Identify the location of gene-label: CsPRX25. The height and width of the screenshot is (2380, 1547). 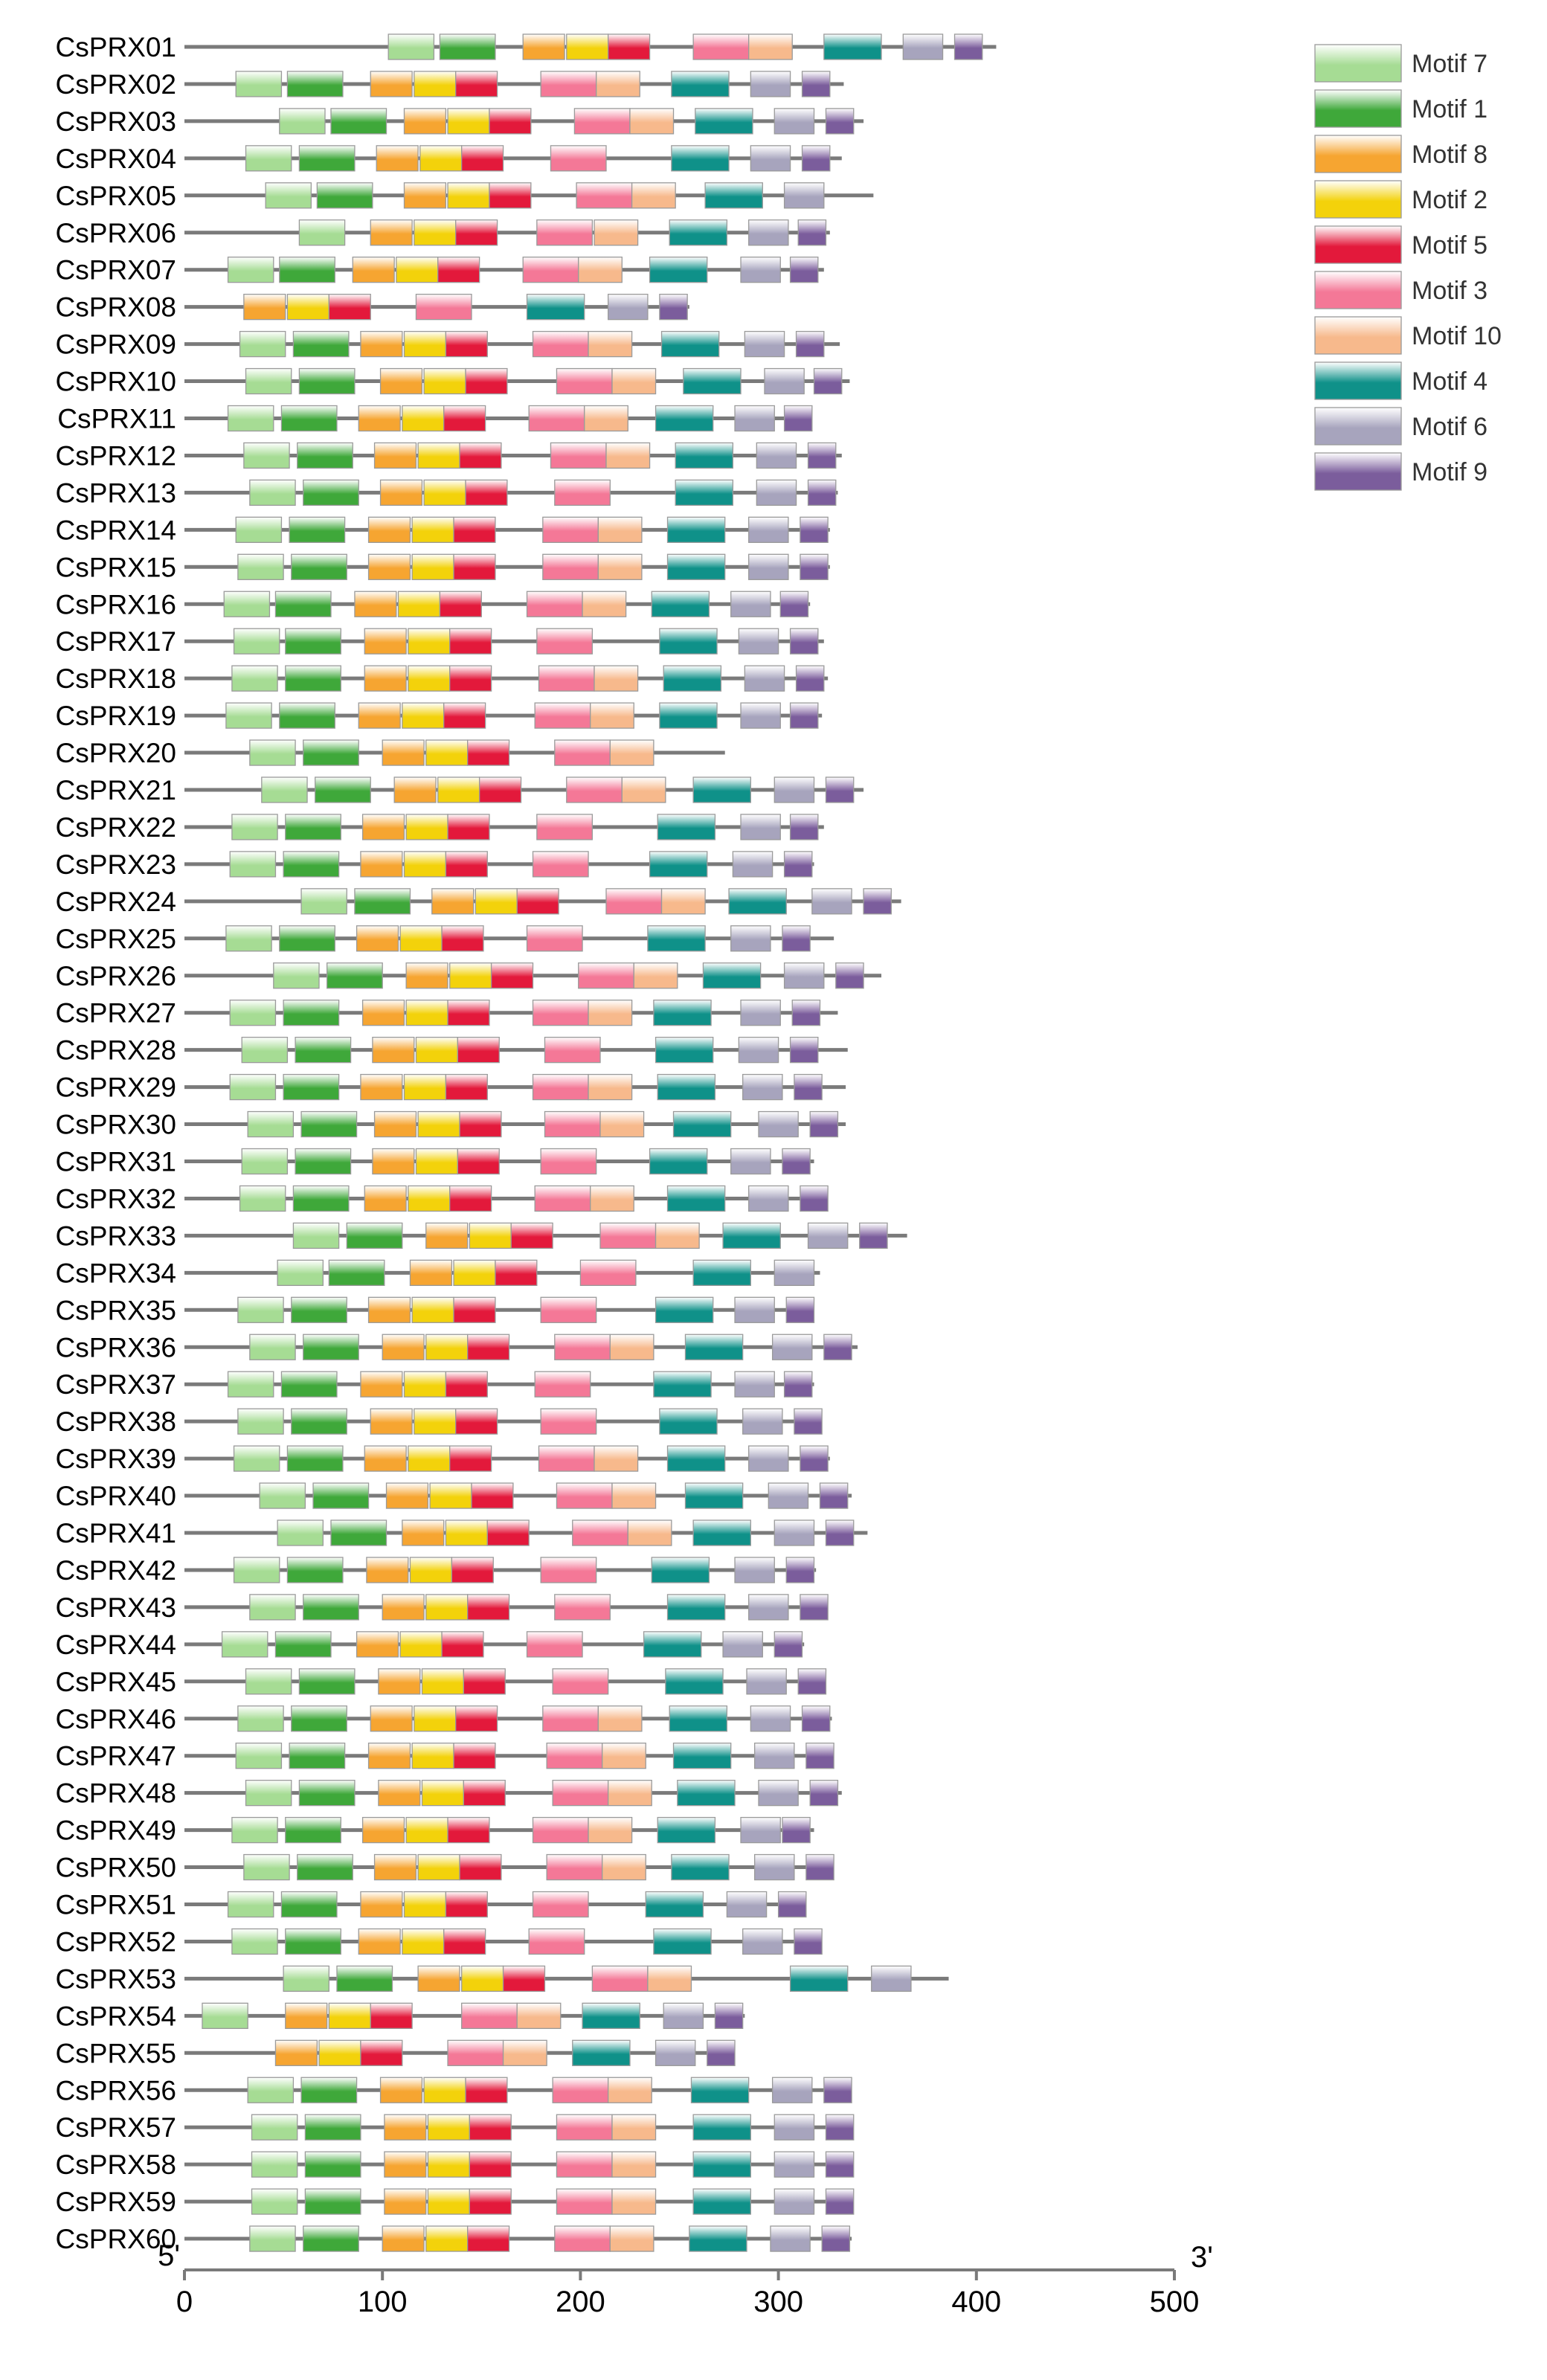
(116, 939).